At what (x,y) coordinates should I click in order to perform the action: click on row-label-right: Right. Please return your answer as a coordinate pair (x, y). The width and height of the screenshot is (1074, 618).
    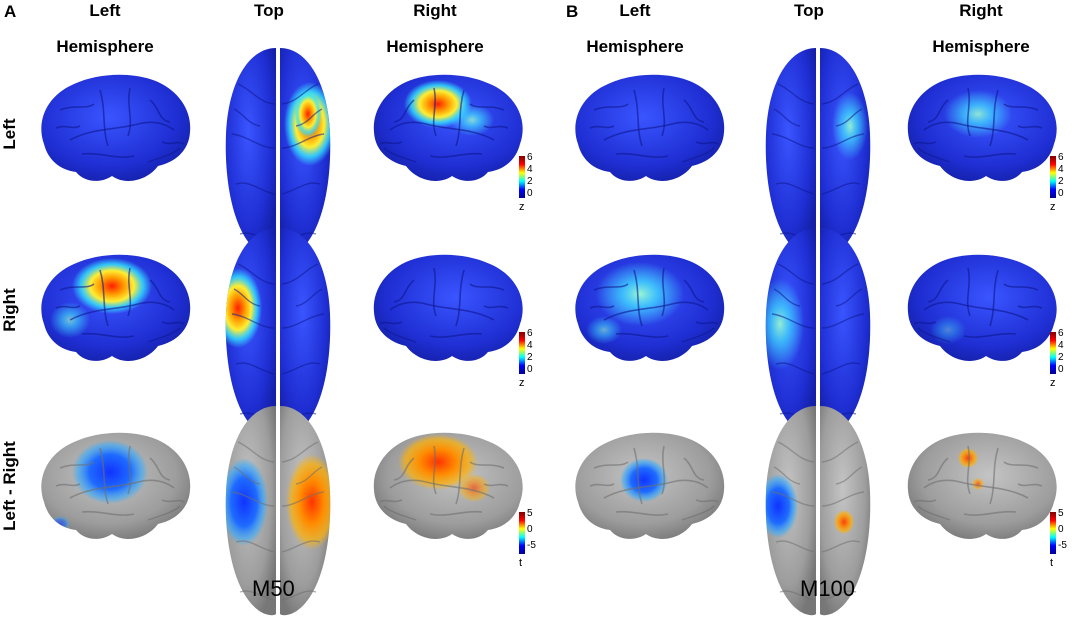
    Looking at the image, I should click on (9, 310).